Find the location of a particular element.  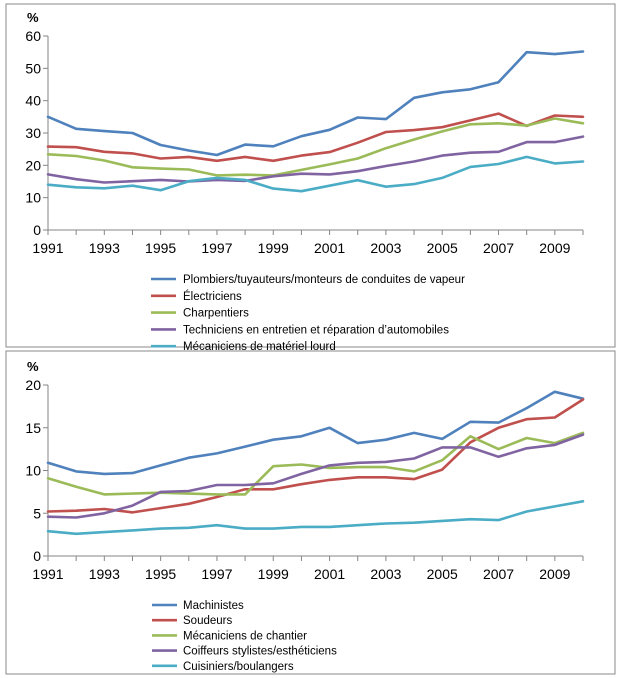

legend-label-3: Charpentiers is located at coordinates (216, 314).